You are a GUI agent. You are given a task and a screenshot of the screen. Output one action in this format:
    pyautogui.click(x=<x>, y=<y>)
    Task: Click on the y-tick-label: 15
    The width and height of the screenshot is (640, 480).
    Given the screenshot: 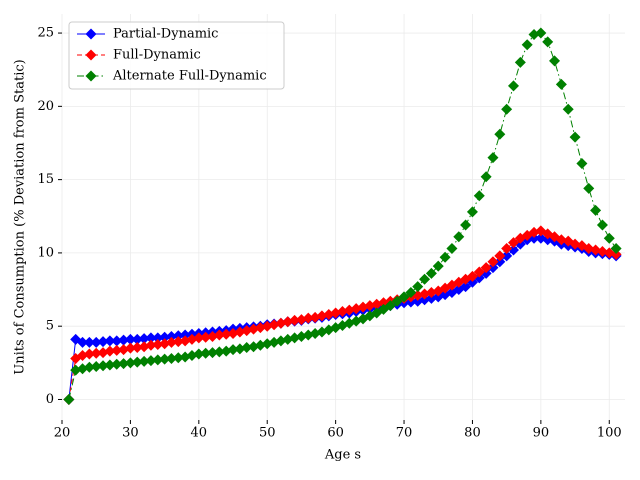 What is the action you would take?
    pyautogui.click(x=45, y=179)
    